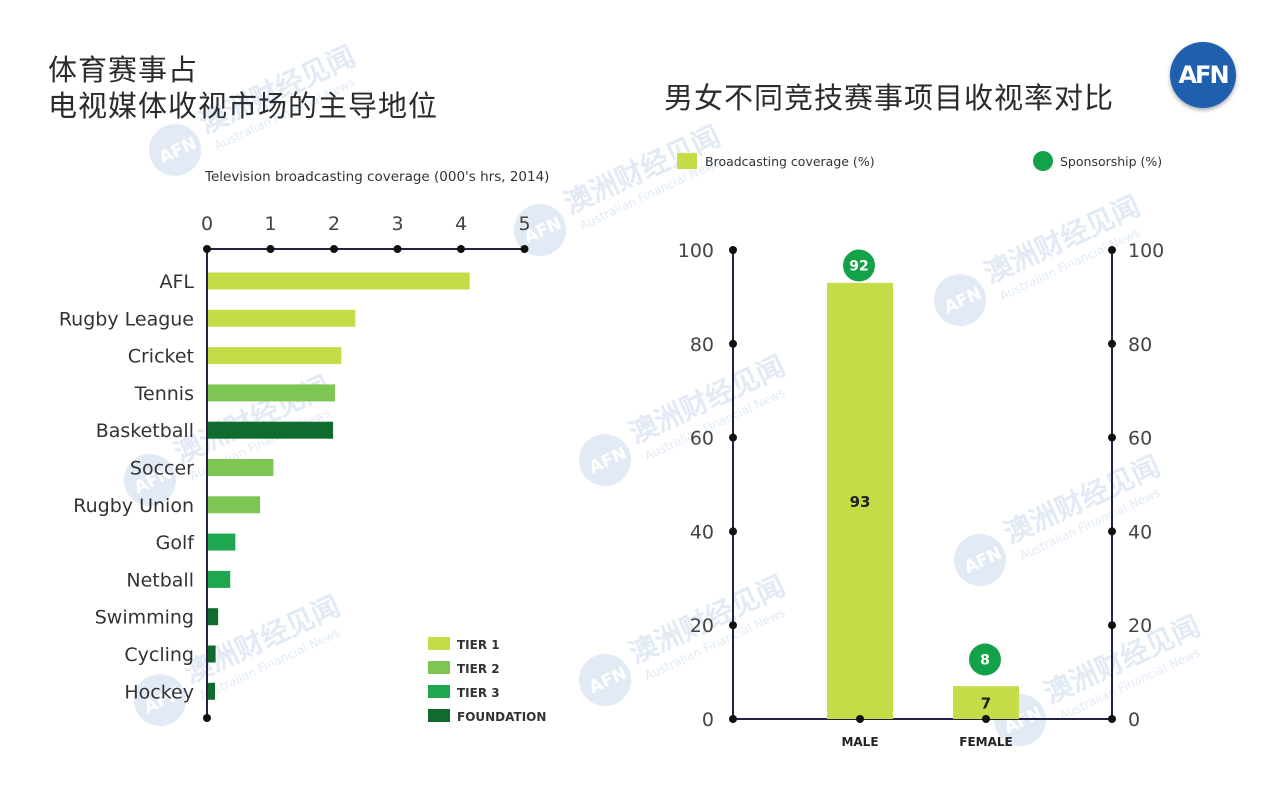 This screenshot has height=795, width=1280. What do you see at coordinates (1111, 161) in the screenshot?
I see `legend-label: Sponsorship (%)` at bounding box center [1111, 161].